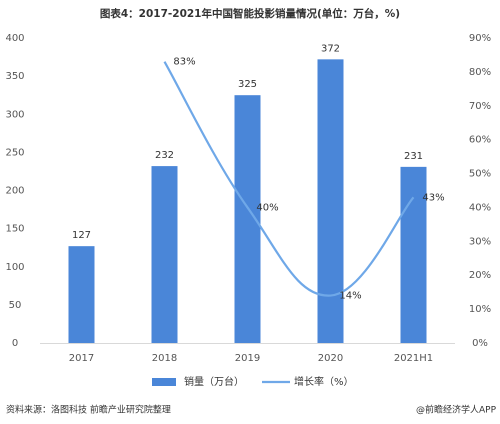 Image resolution: width=500 pixels, height=424 pixels. What do you see at coordinates (480, 140) in the screenshot?
I see `y2-tick-label: 60%` at bounding box center [480, 140].